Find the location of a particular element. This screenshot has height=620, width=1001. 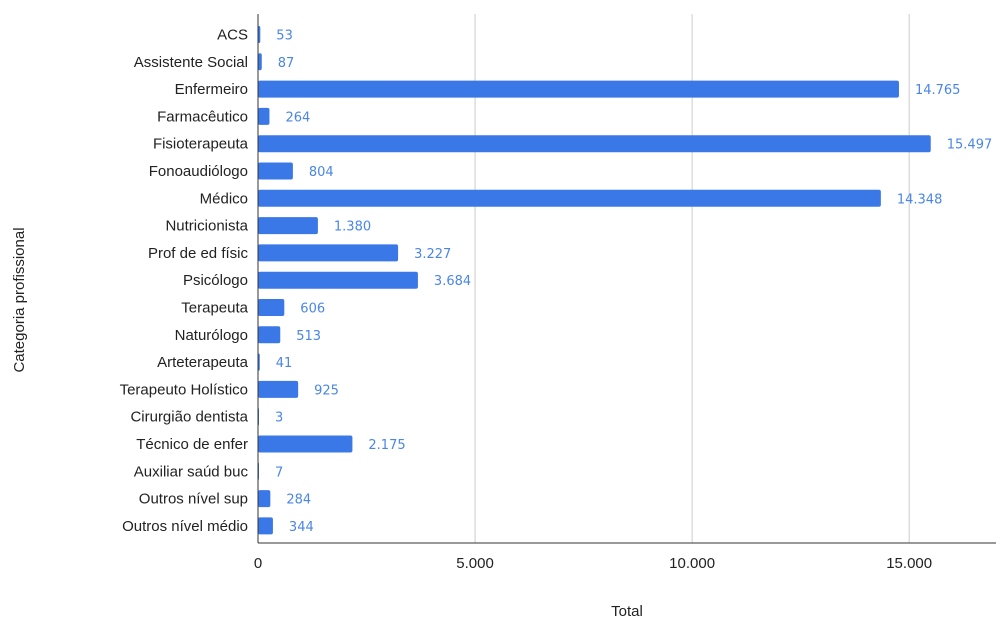

category-label: Psicólogo is located at coordinates (215, 280).